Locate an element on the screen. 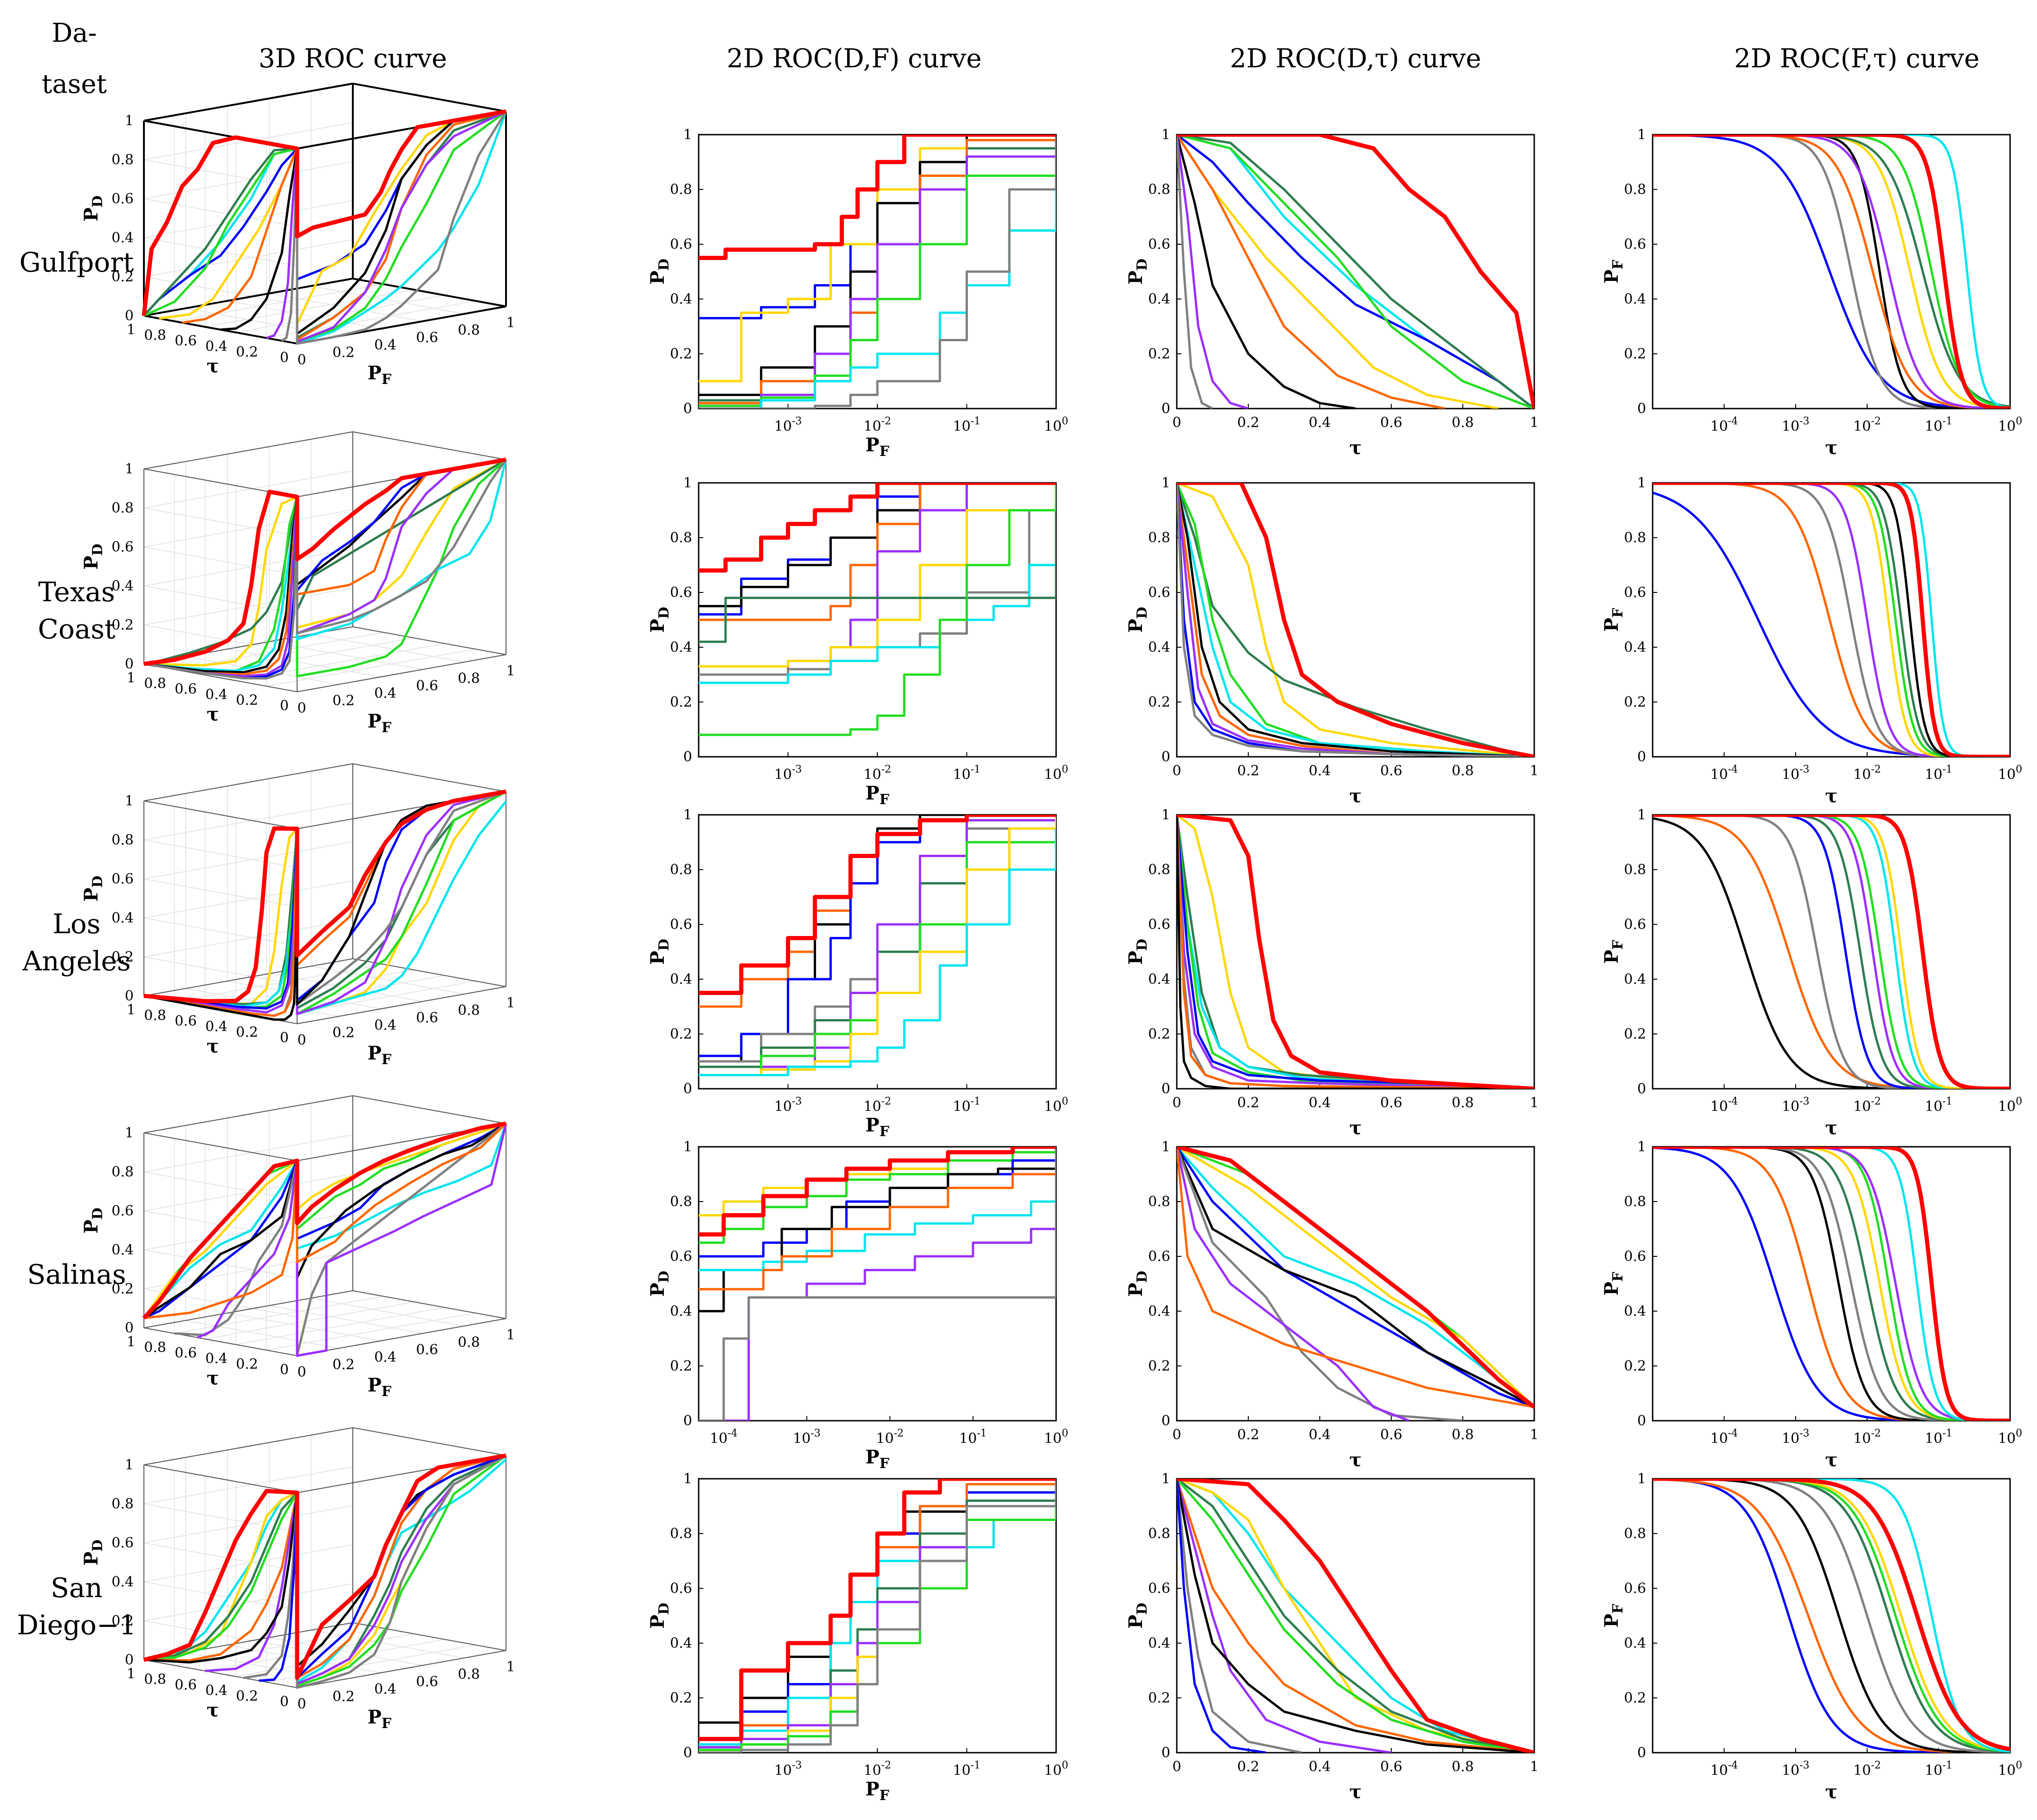 The width and height of the screenshot is (2037, 1820). plot-pftau-row1: 0 0.2 0.4 0.6 0.8 1 10-4 10-3 10-2 10-1 100 τ PF is located at coordinates (1811, 641).